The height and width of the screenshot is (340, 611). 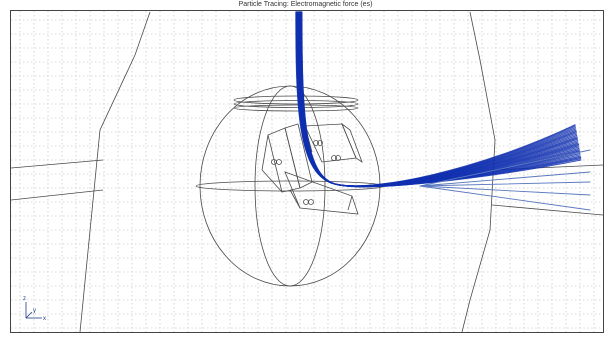 I want to click on triad-y-label: y, so click(x=34, y=311).